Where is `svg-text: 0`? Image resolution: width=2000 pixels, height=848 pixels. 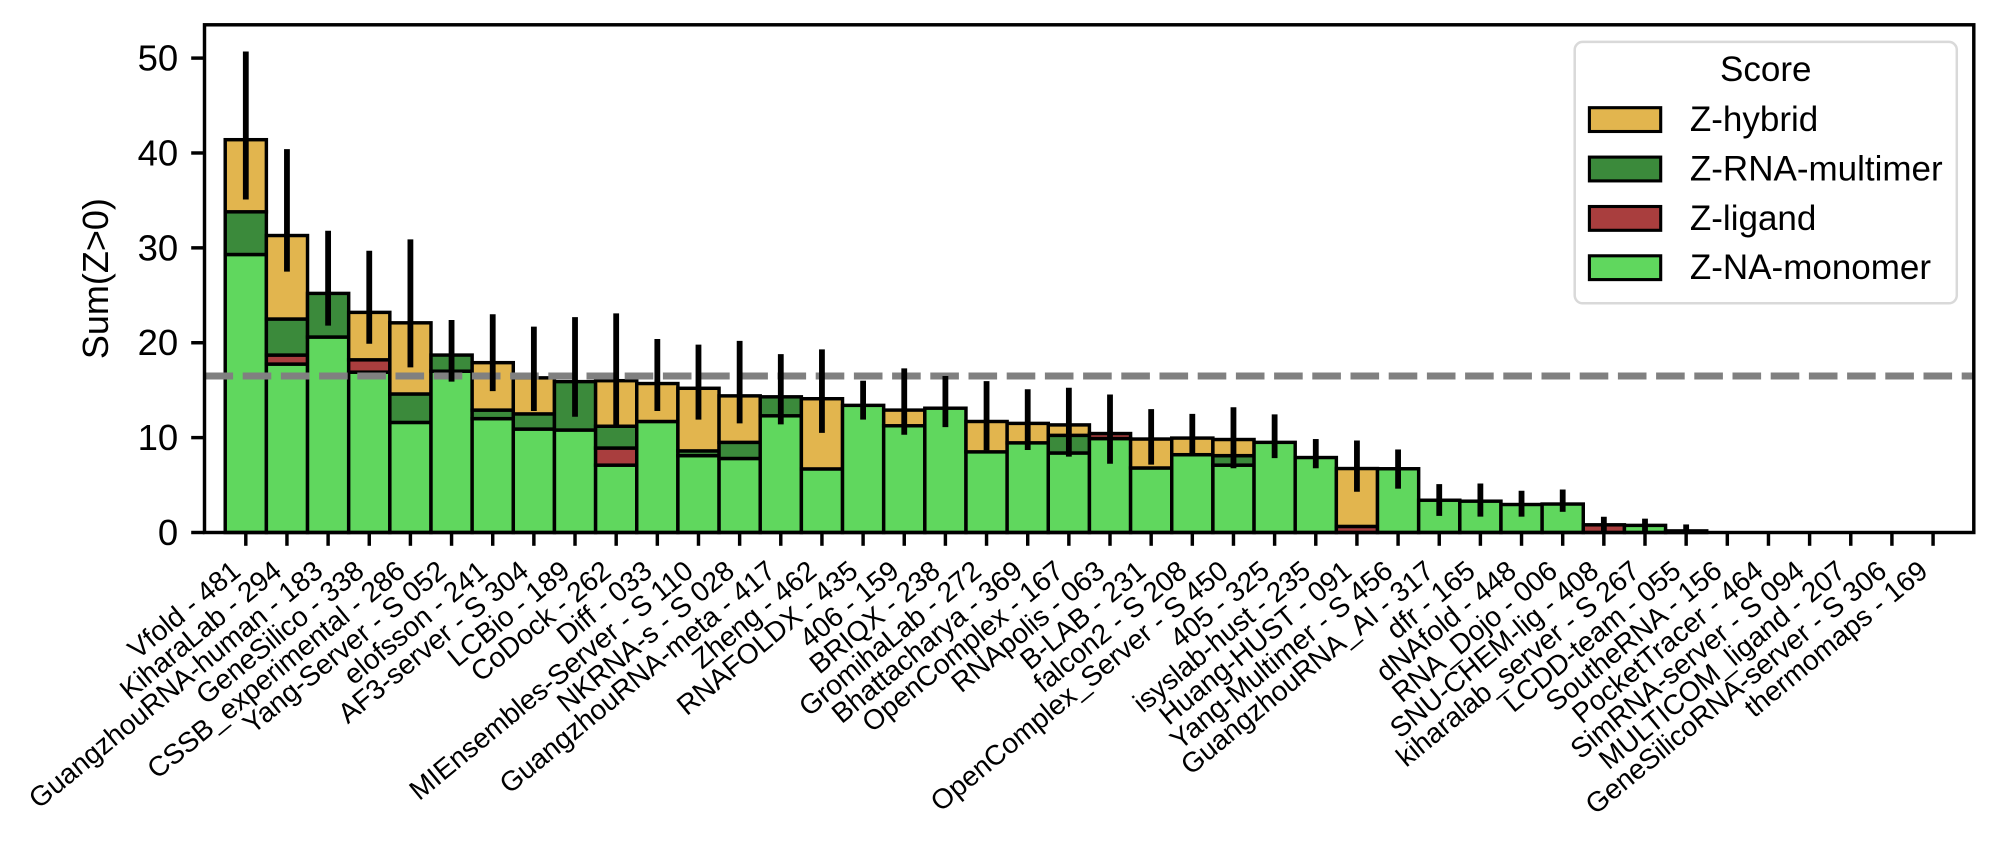 svg-text: 0 is located at coordinates (168, 532).